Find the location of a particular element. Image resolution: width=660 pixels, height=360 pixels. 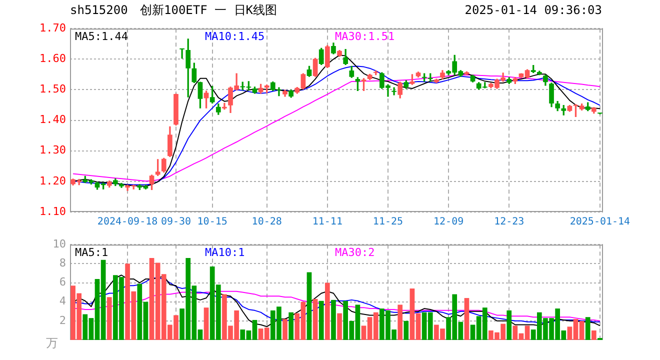

y-tick-label: 1.30 is located at coordinates (53, 150).